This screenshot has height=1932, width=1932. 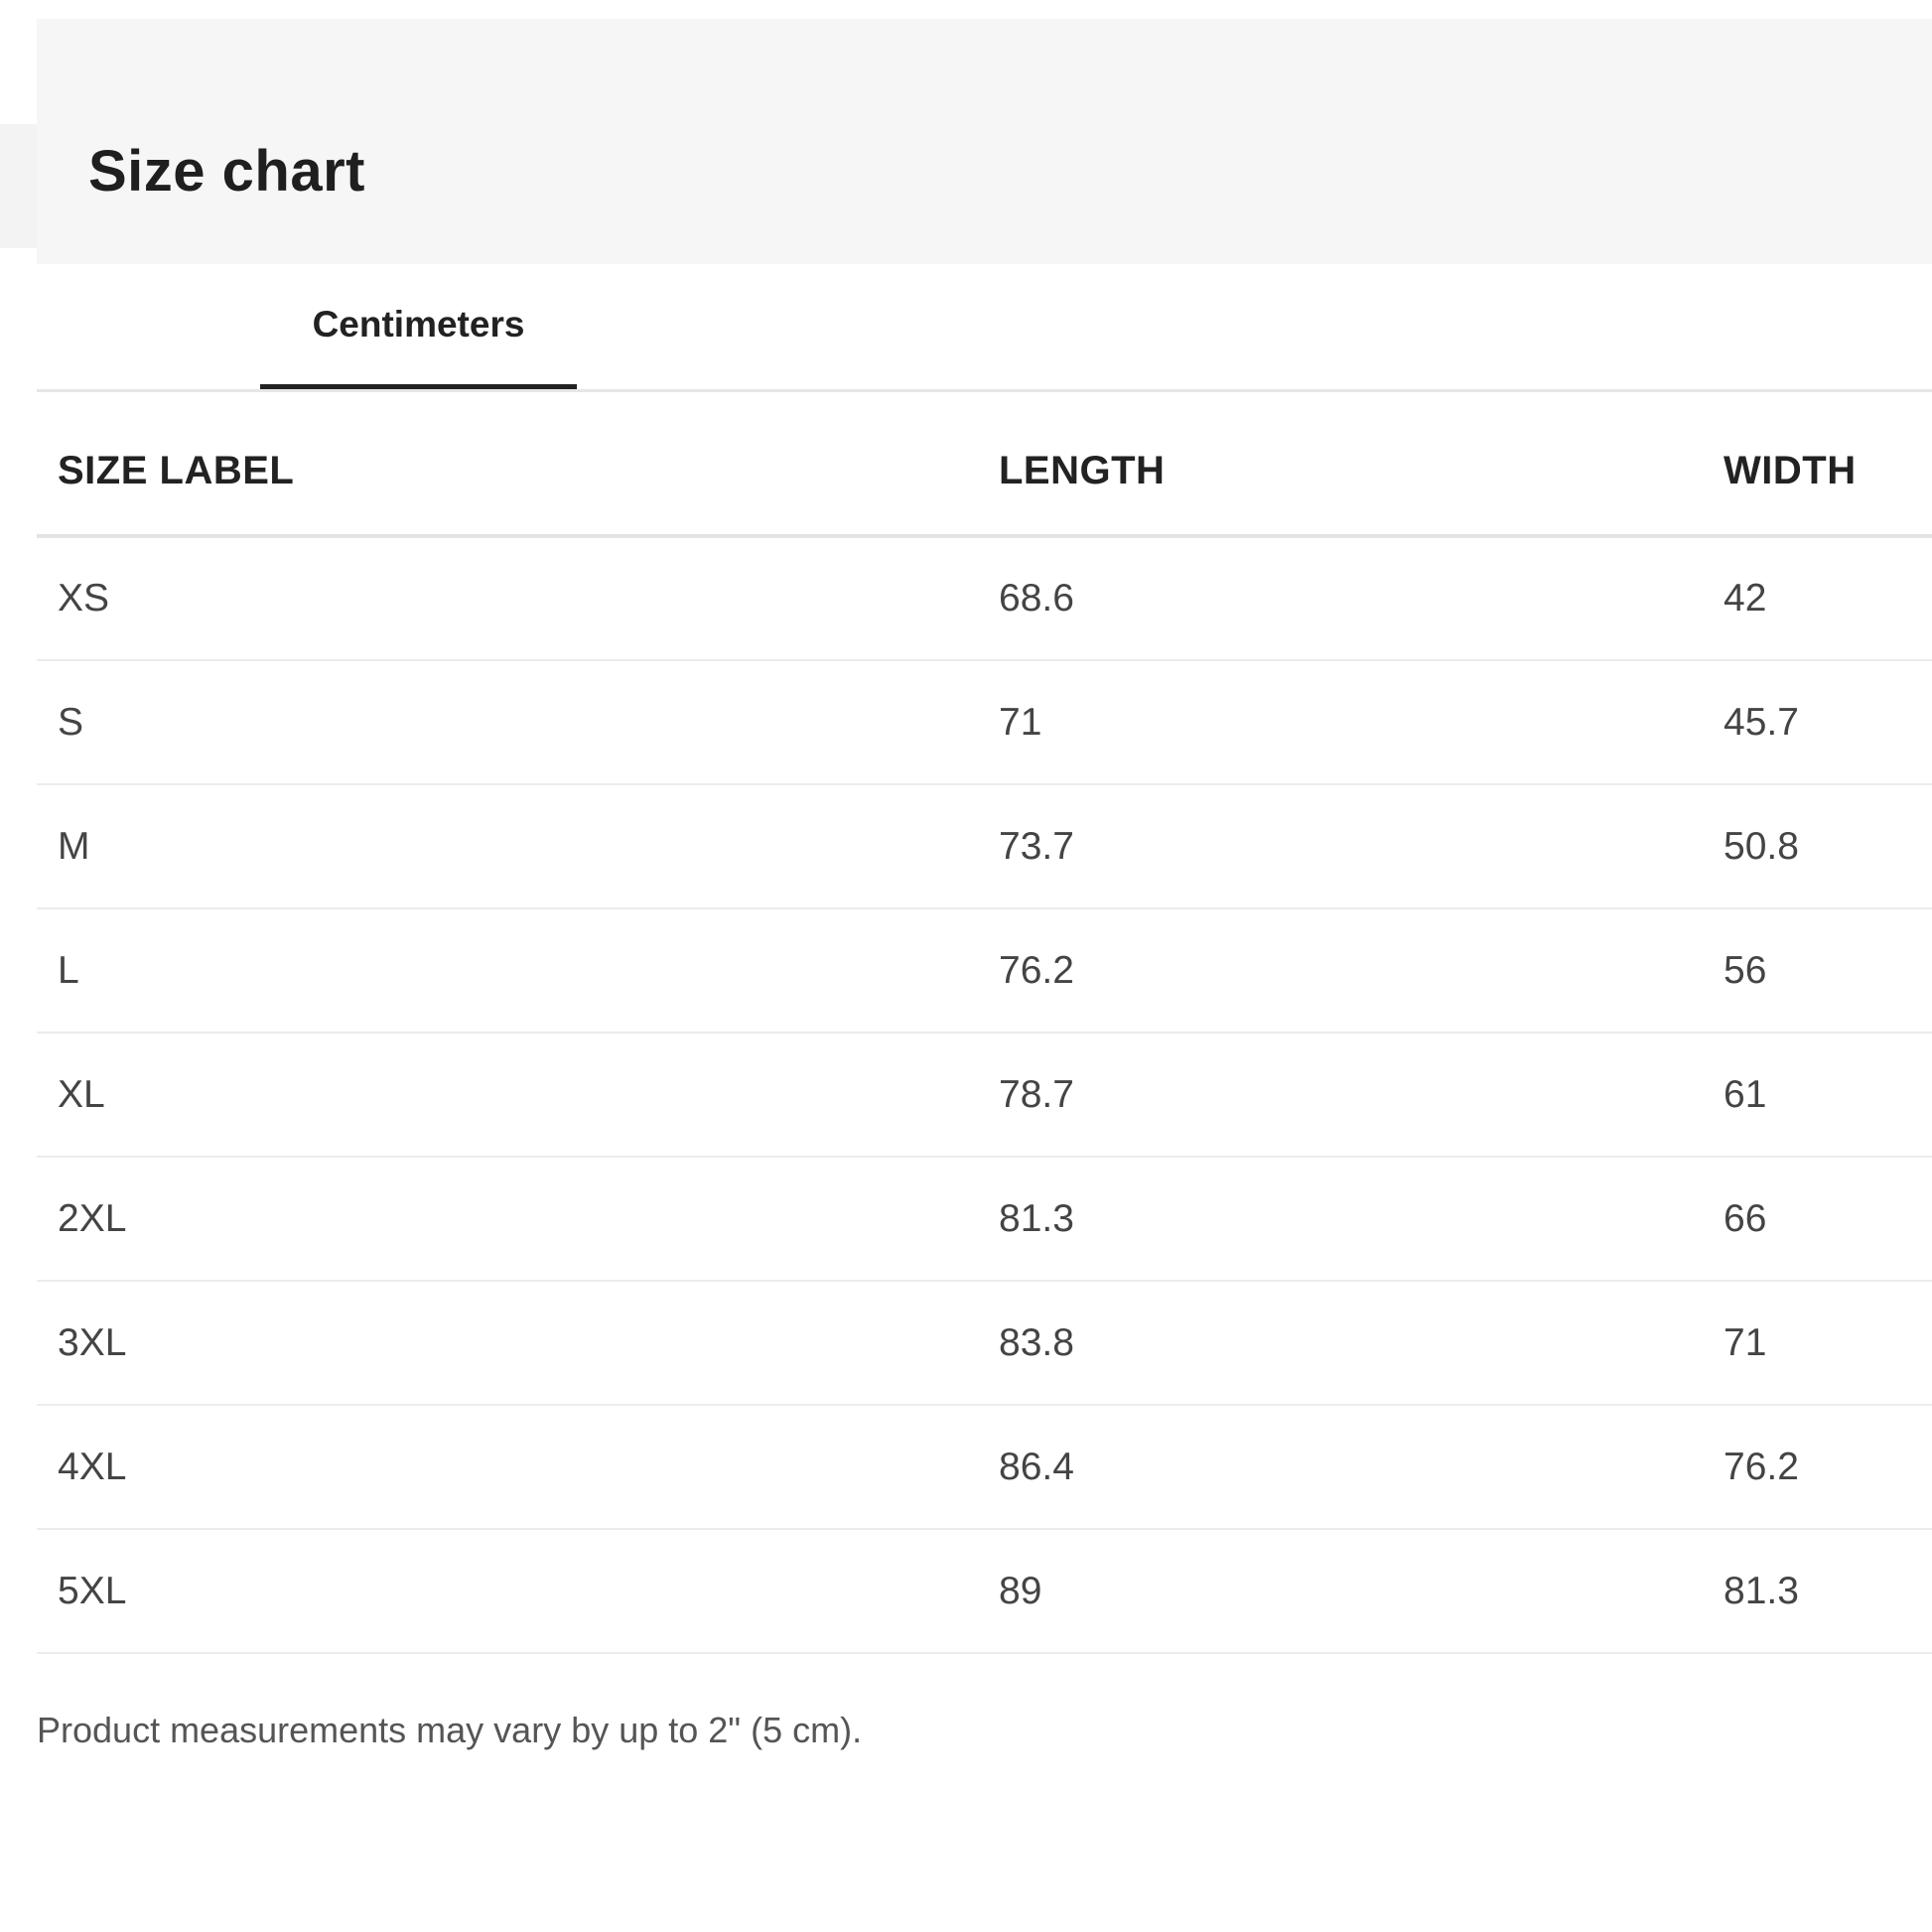 I want to click on header-size-label: SIZE LABEL, so click(x=507, y=473).